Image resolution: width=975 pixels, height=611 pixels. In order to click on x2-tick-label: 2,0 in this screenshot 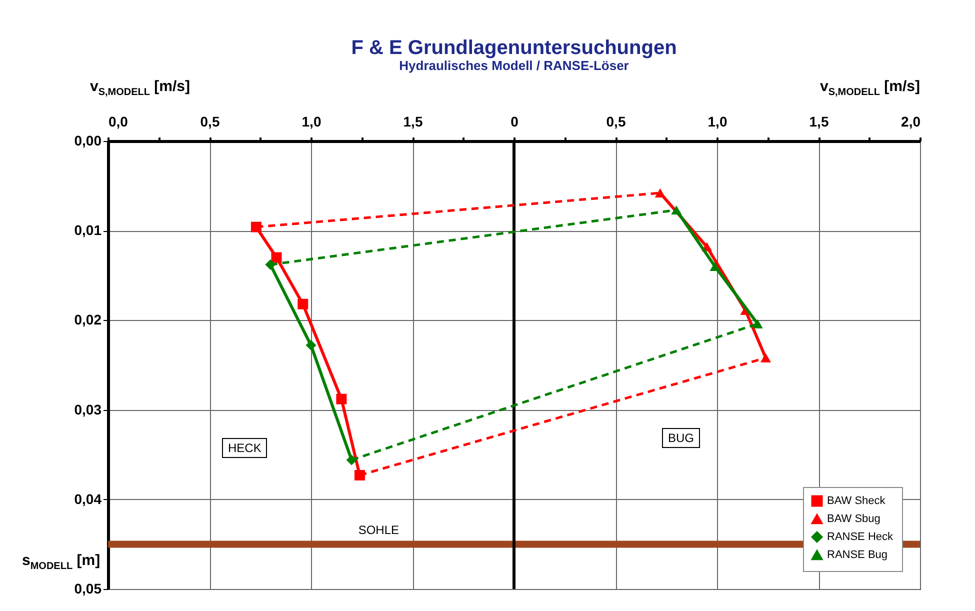, I will do `click(911, 122)`.